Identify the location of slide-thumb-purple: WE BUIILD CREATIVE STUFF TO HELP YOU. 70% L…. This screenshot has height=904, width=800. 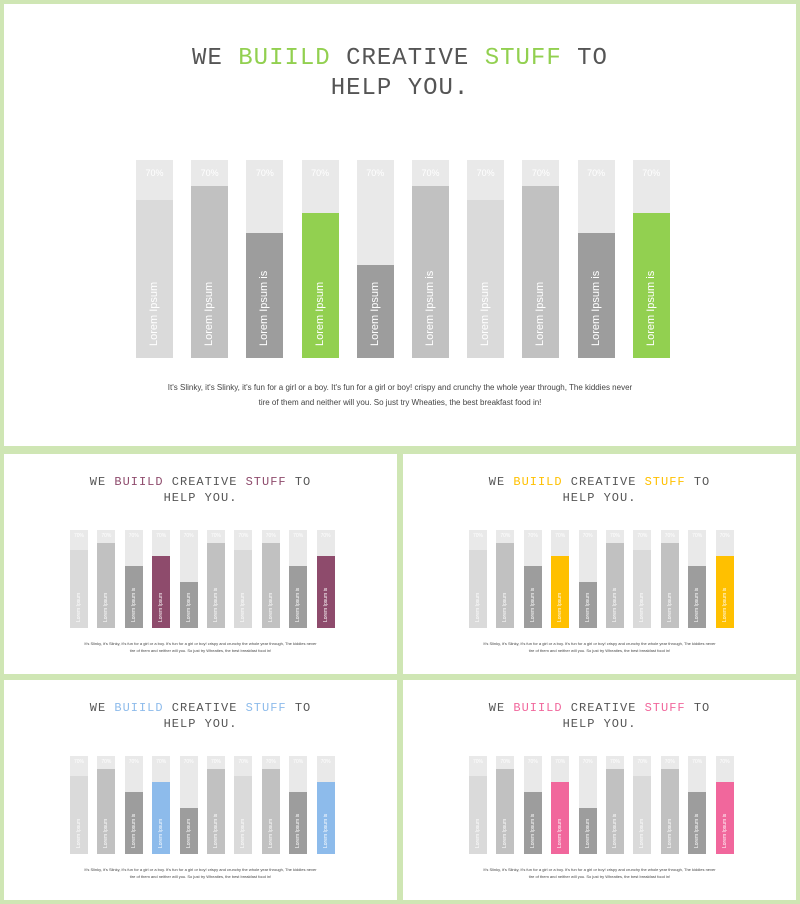
(200, 564).